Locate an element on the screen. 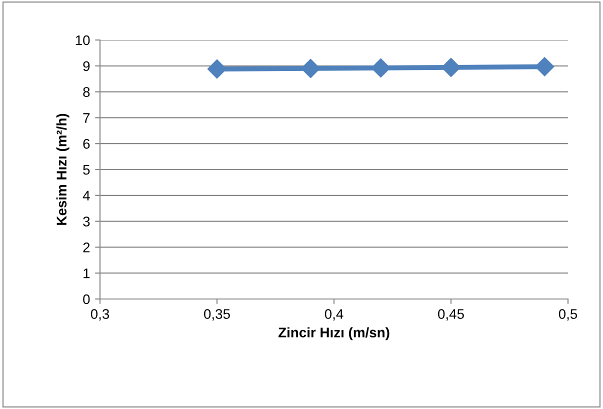 The width and height of the screenshot is (603, 409). y-tick-label: 5 is located at coordinates (86, 169).